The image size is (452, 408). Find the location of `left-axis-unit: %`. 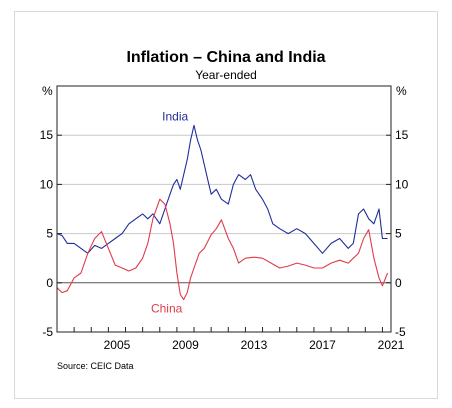

left-axis-unit: % is located at coordinates (47, 91).